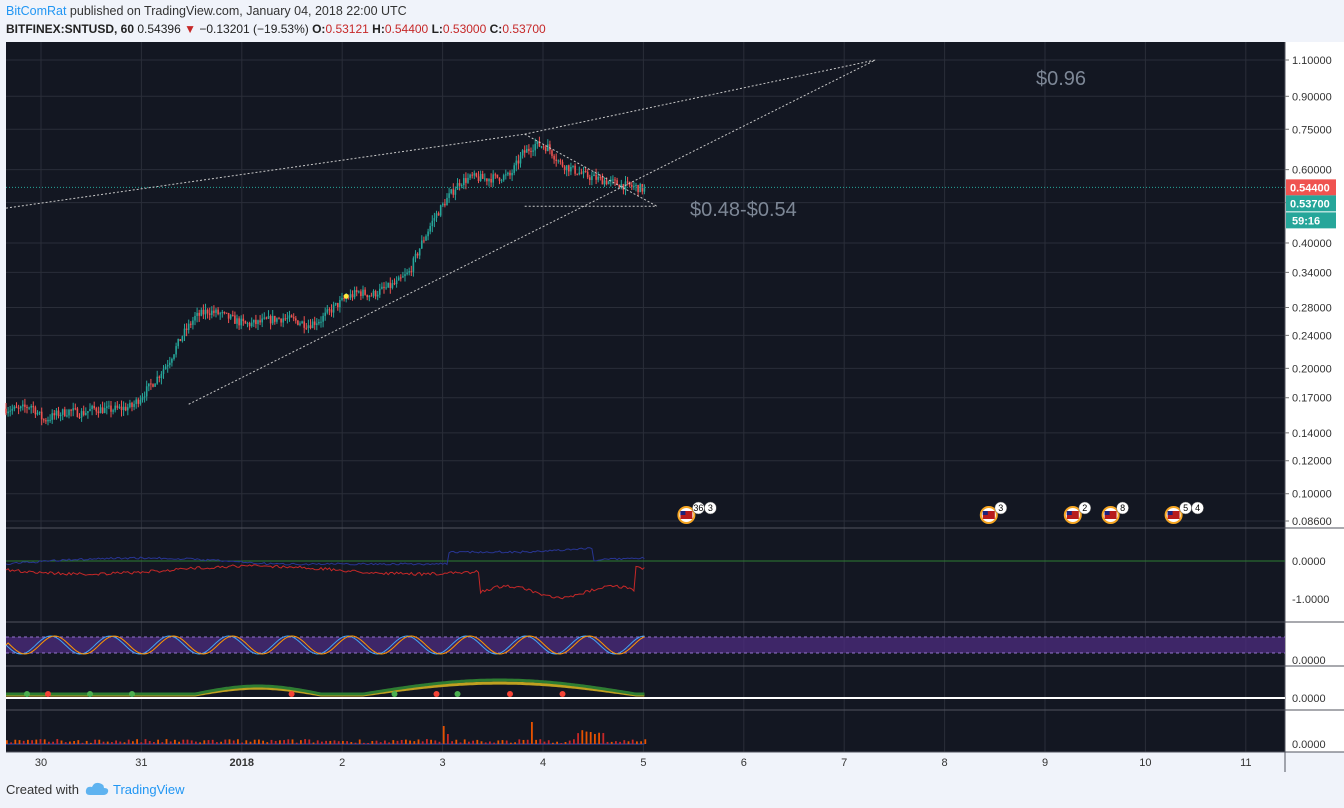 The image size is (1344, 808). Describe the element at coordinates (1306, 221) in the screenshot. I see `countdown-label: 59:16` at that location.